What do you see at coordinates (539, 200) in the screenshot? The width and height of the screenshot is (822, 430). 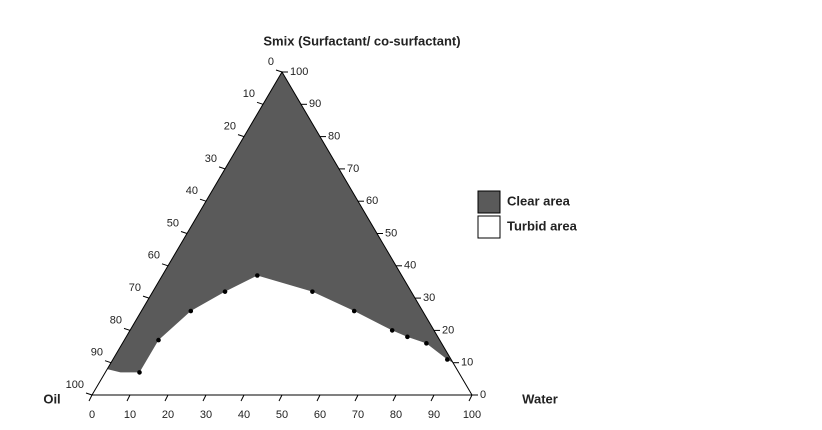 I see `legend-label: Clear area` at bounding box center [539, 200].